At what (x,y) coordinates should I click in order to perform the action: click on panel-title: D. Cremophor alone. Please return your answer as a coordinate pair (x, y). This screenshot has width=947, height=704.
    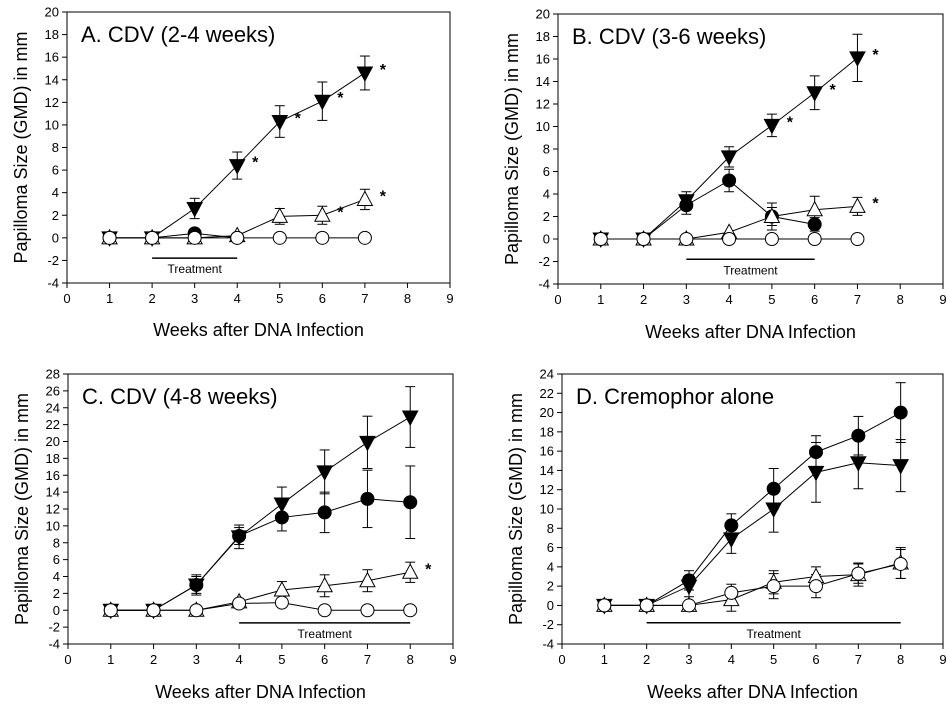
    Looking at the image, I should click on (675, 396).